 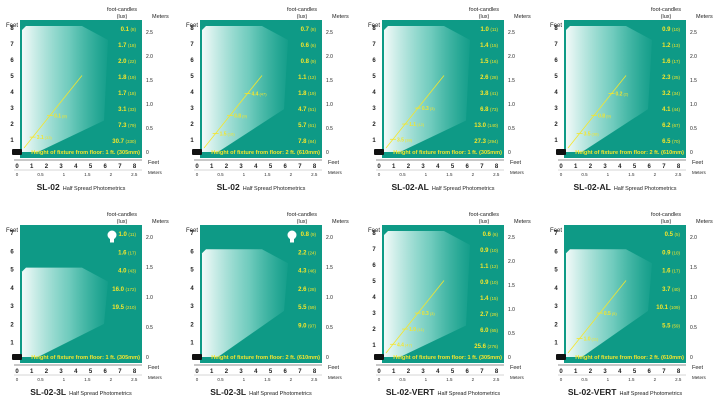 I want to click on illuminance-reading: 1.1 (12), so click(x=489, y=267).